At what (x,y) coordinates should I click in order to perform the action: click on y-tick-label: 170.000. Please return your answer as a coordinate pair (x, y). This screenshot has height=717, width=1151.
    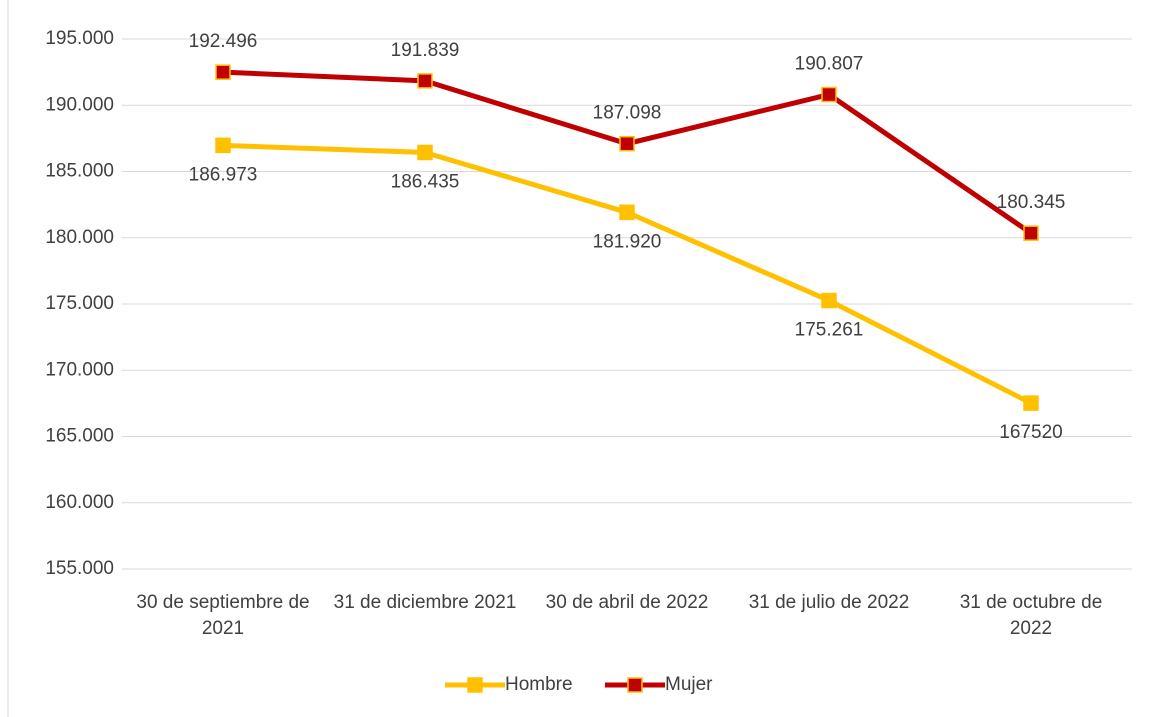
    Looking at the image, I should click on (79, 369).